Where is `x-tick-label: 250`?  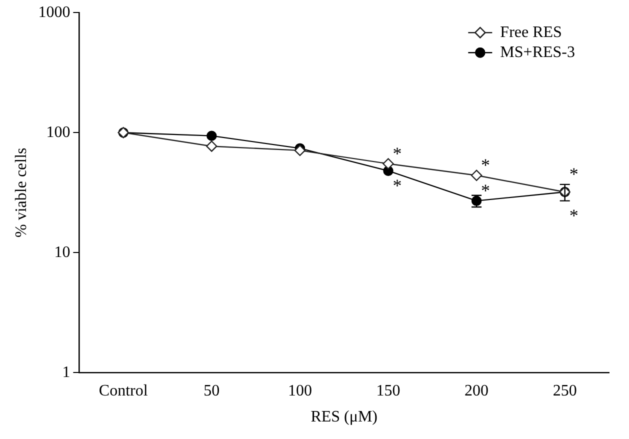
x-tick-label: 250 is located at coordinates (564, 391).